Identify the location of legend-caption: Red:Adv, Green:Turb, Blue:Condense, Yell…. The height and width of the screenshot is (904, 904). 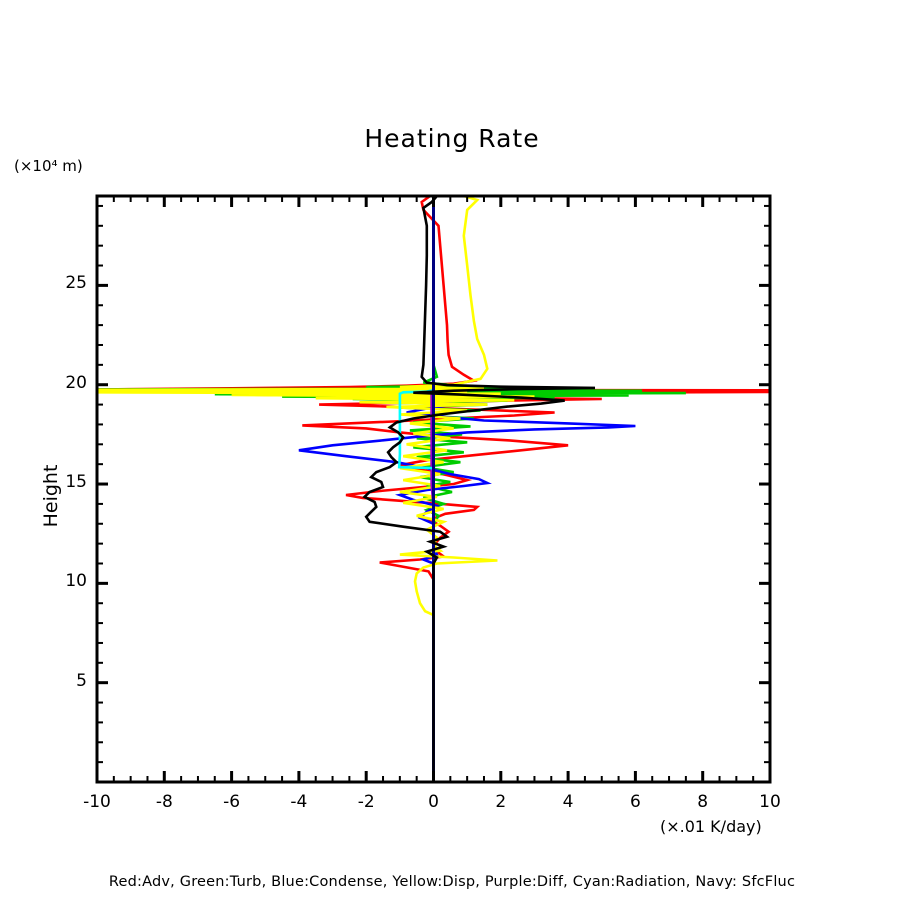
(452, 882).